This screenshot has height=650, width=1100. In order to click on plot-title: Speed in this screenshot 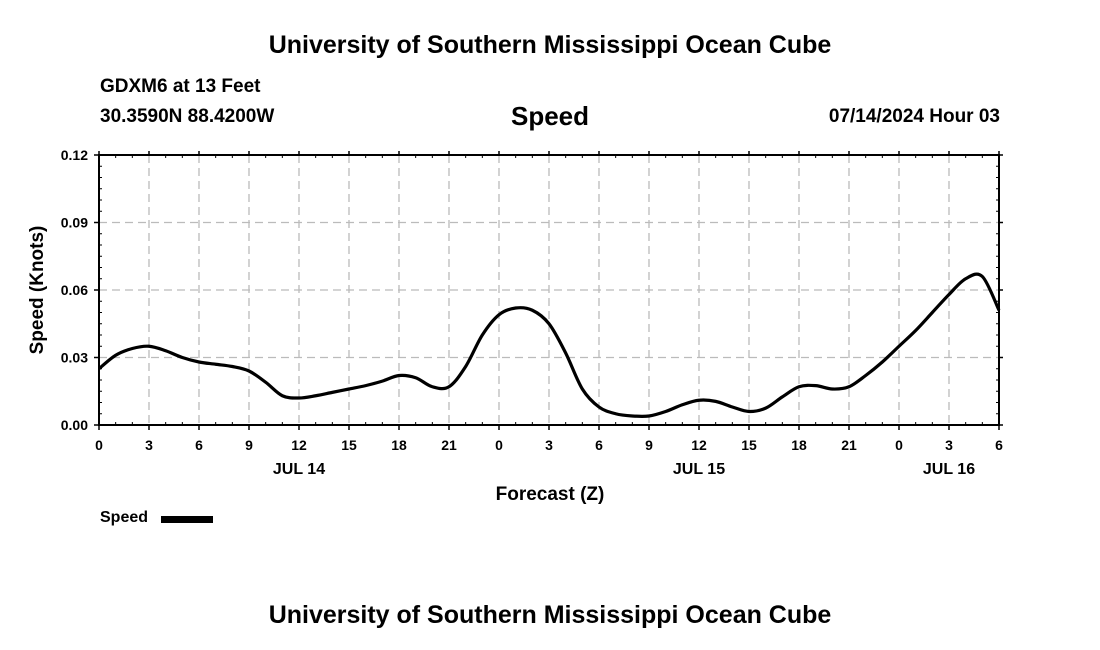, I will do `click(550, 116)`.